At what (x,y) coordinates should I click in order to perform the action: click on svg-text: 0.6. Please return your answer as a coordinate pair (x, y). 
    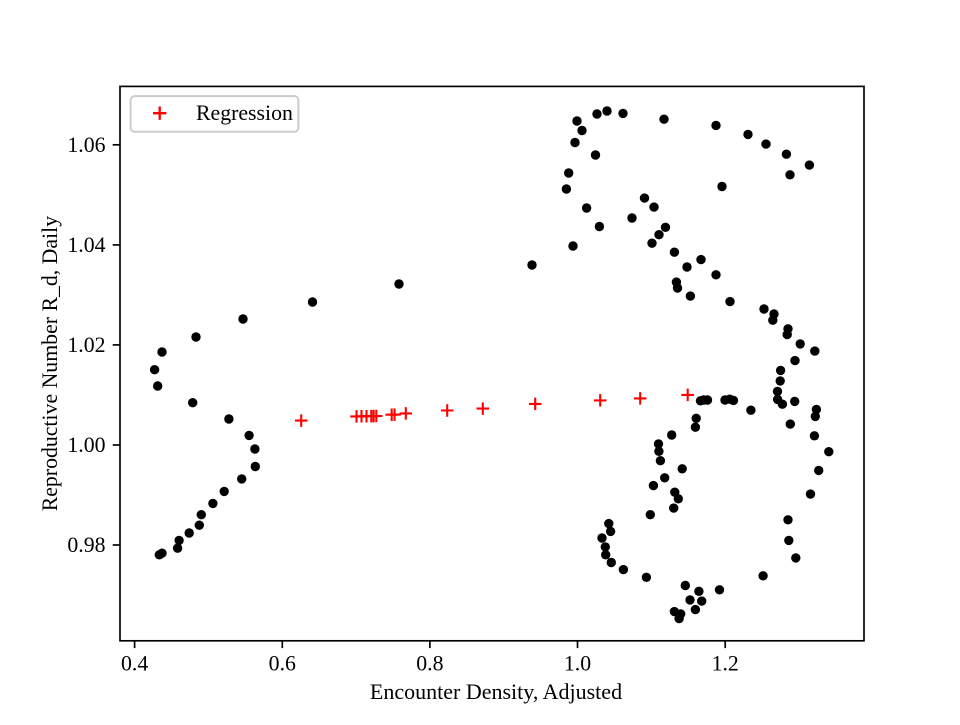
    Looking at the image, I should click on (282, 664).